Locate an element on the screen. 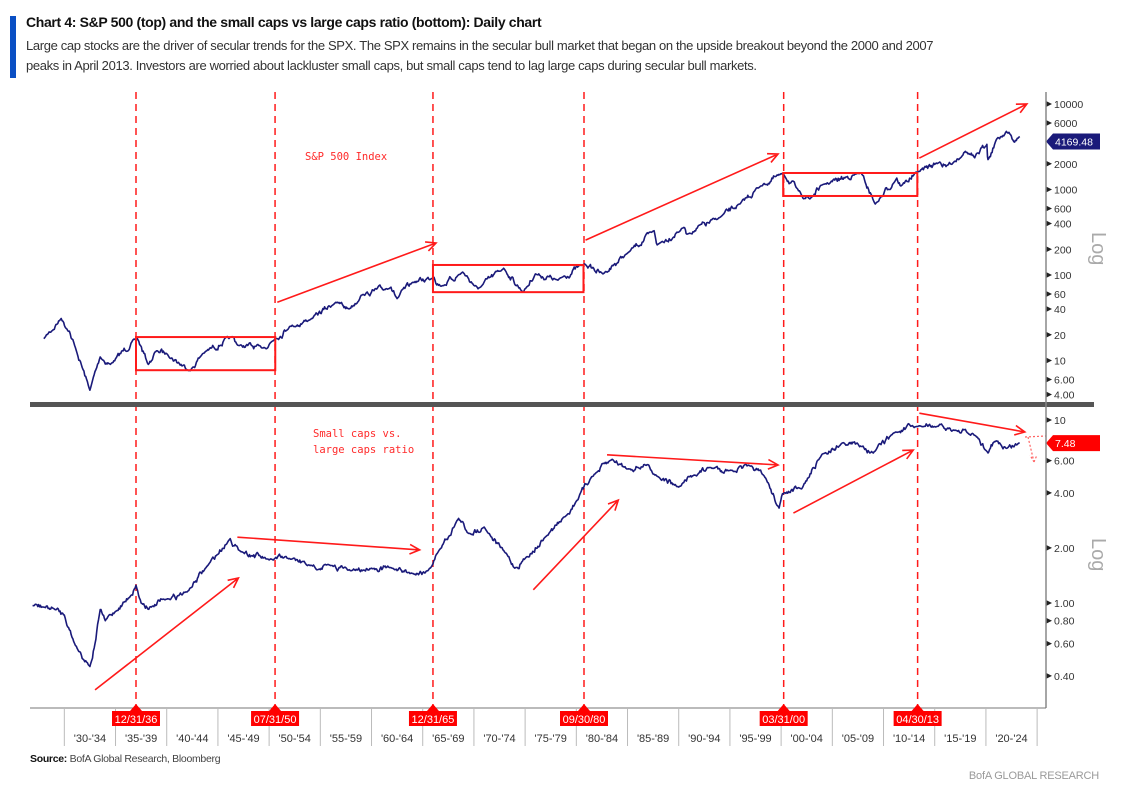  x-bin-label: '85-'89 is located at coordinates (653, 739).